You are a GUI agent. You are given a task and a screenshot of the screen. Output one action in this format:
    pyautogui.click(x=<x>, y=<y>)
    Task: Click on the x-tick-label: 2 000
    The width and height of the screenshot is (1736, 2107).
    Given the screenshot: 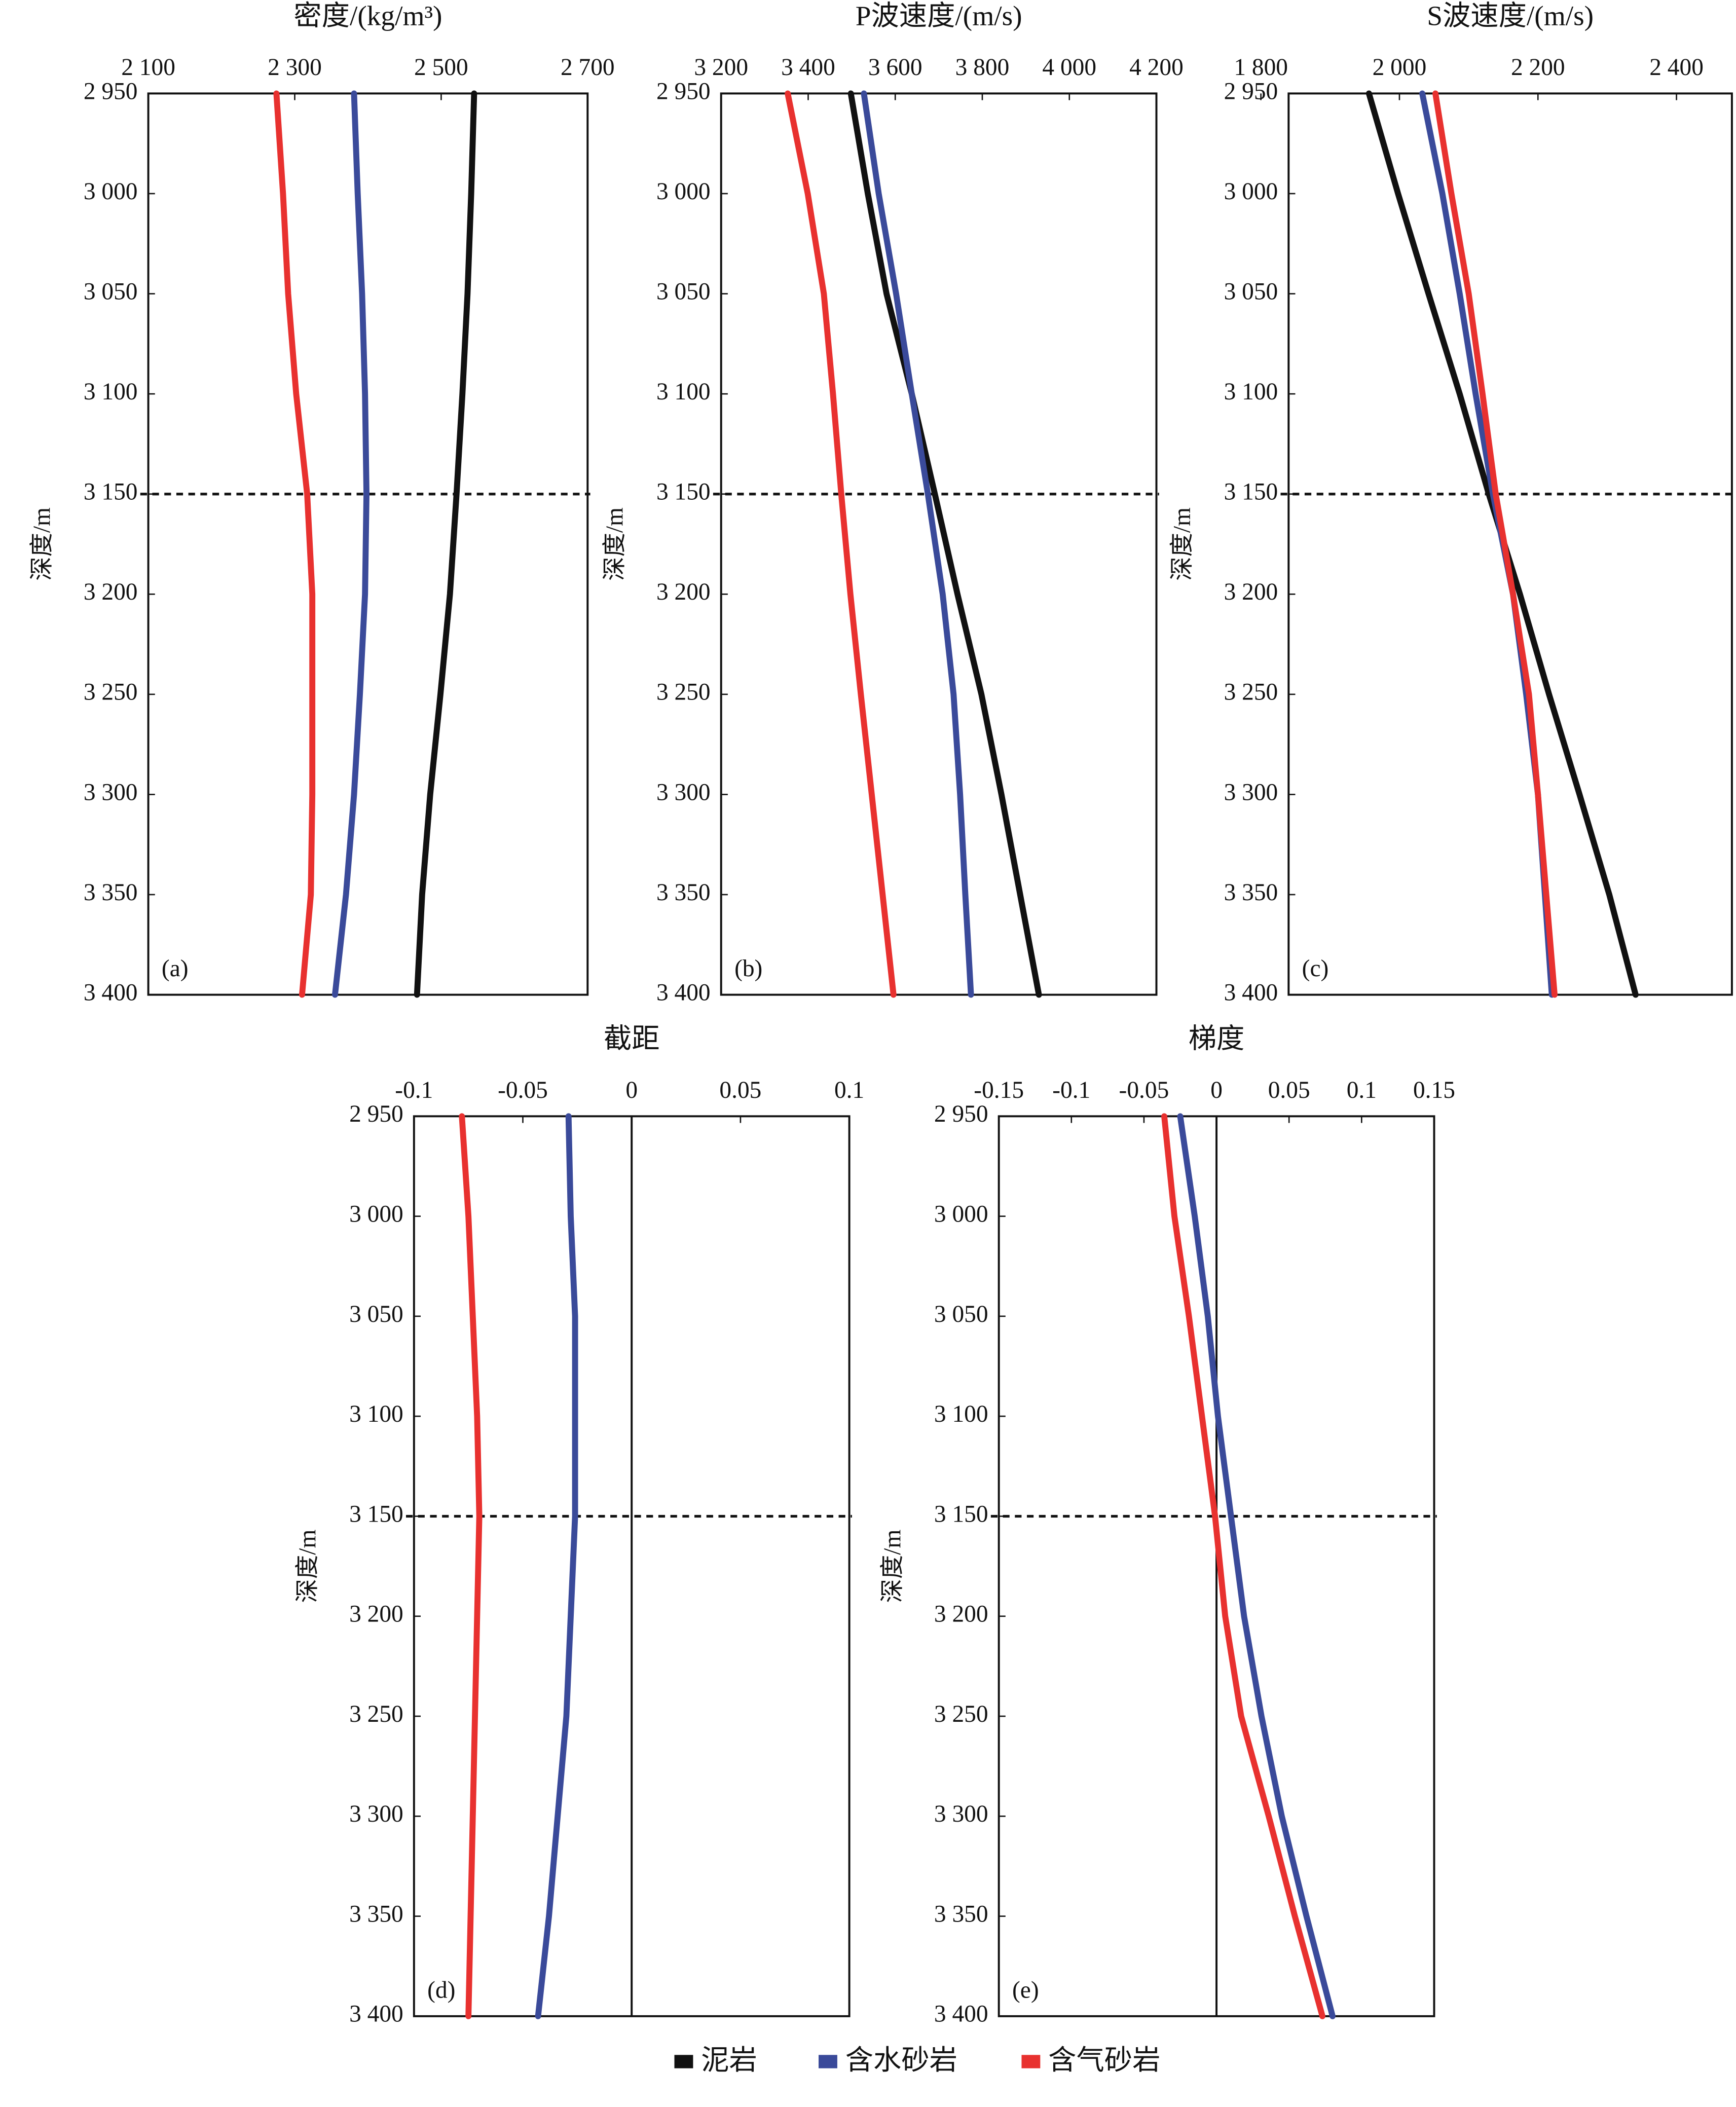 What is the action you would take?
    pyautogui.click(x=1400, y=67)
    